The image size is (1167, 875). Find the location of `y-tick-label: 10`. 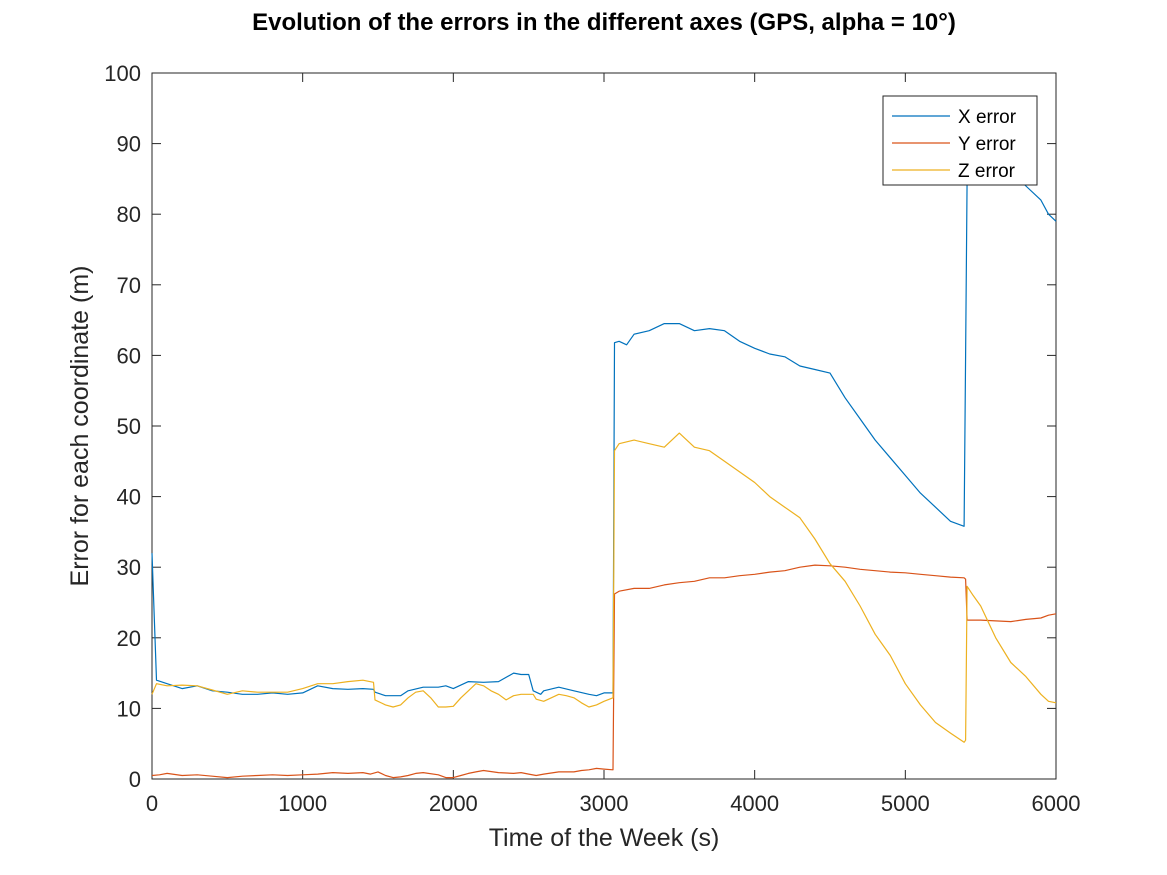

y-tick-label: 10 is located at coordinates (129, 708).